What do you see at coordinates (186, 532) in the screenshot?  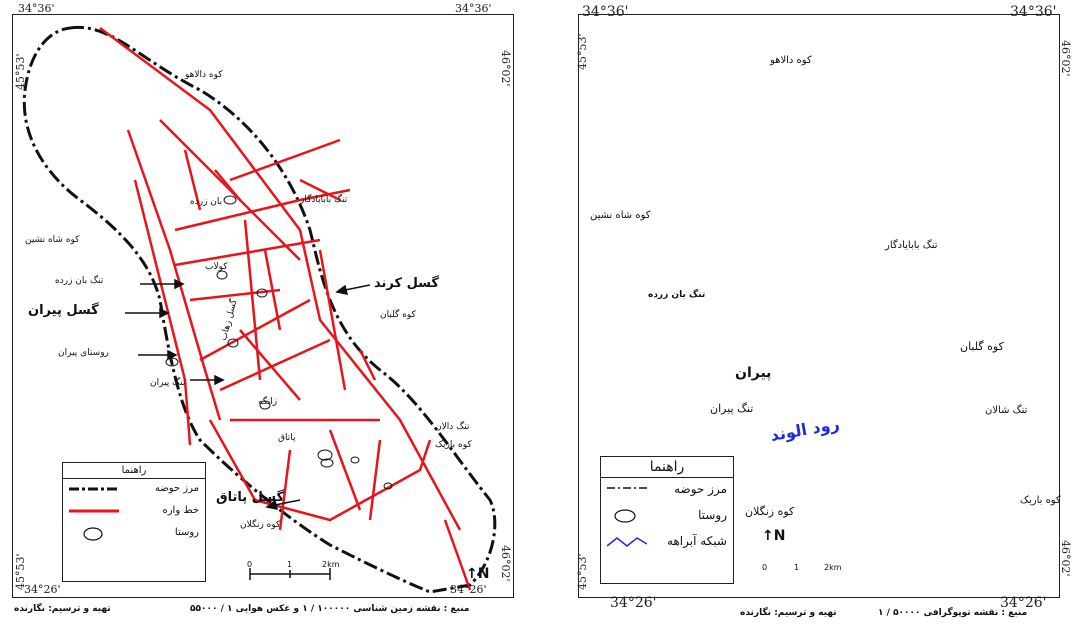 I see `legend-village-label: روستا` at bounding box center [186, 532].